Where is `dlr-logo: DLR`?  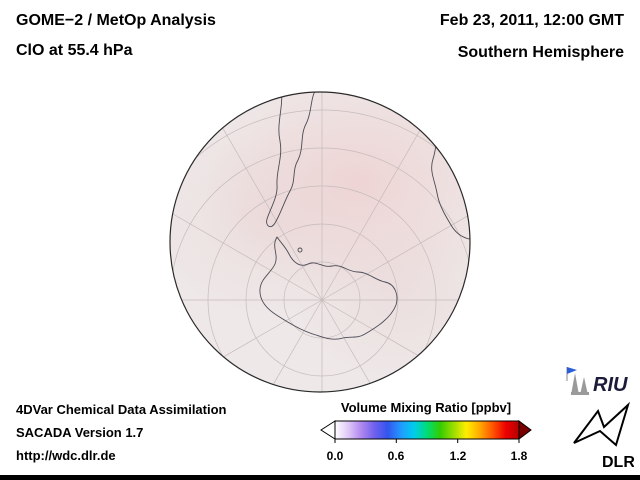
dlr-logo: DLR is located at coordinates (603, 436).